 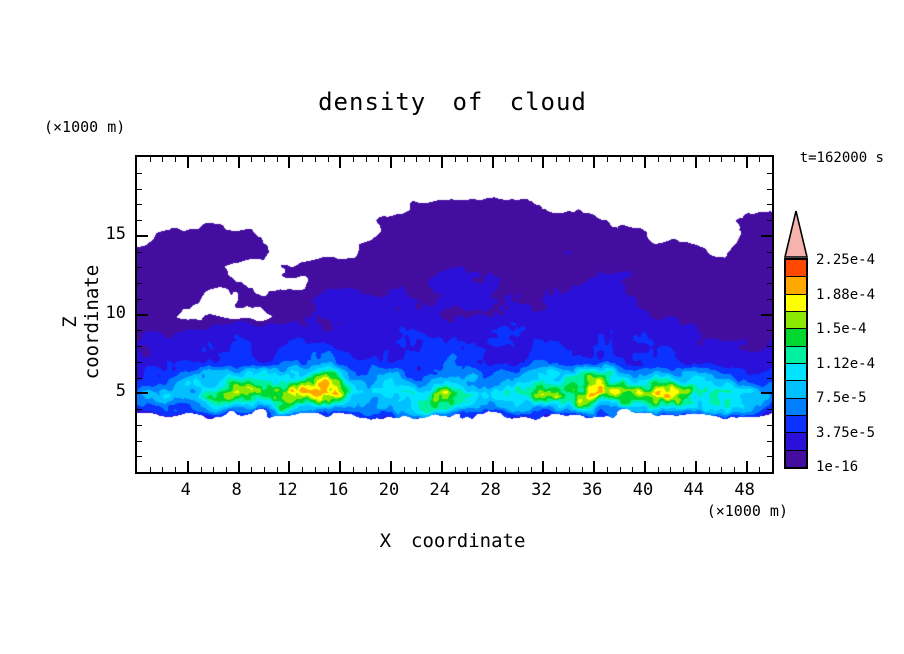 What do you see at coordinates (185, 490) in the screenshot?
I see `x-tick-label: 4` at bounding box center [185, 490].